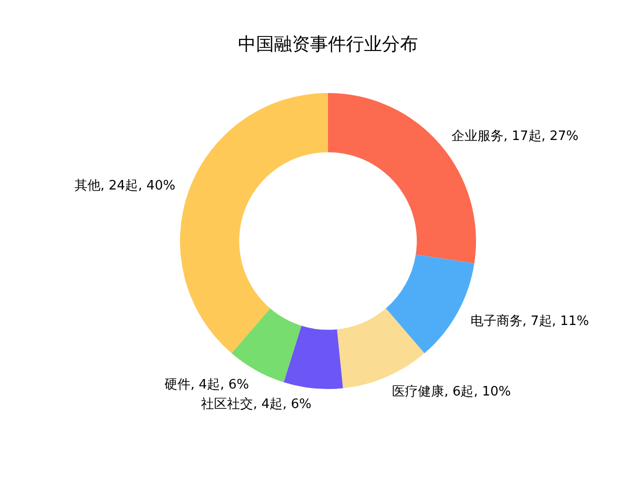 This screenshot has width=640, height=480. What do you see at coordinates (451, 392) in the screenshot?
I see `slice-label: 医疗健康, 6起, 10%` at bounding box center [451, 392].